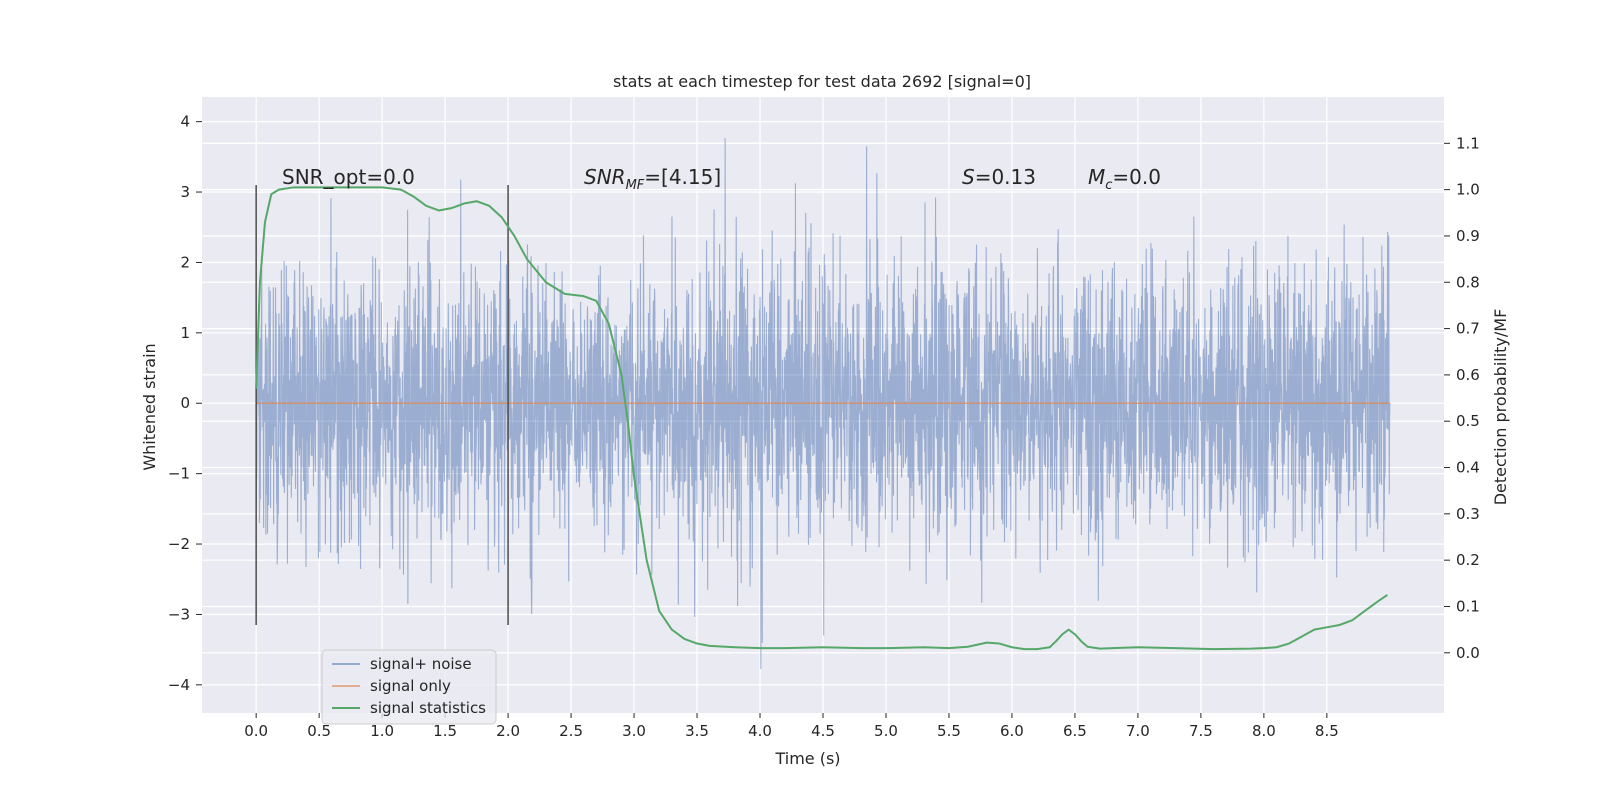 The image size is (1600, 800). Describe the element at coordinates (697, 731) in the screenshot. I see `x-tick-label-7: 3.5` at that location.